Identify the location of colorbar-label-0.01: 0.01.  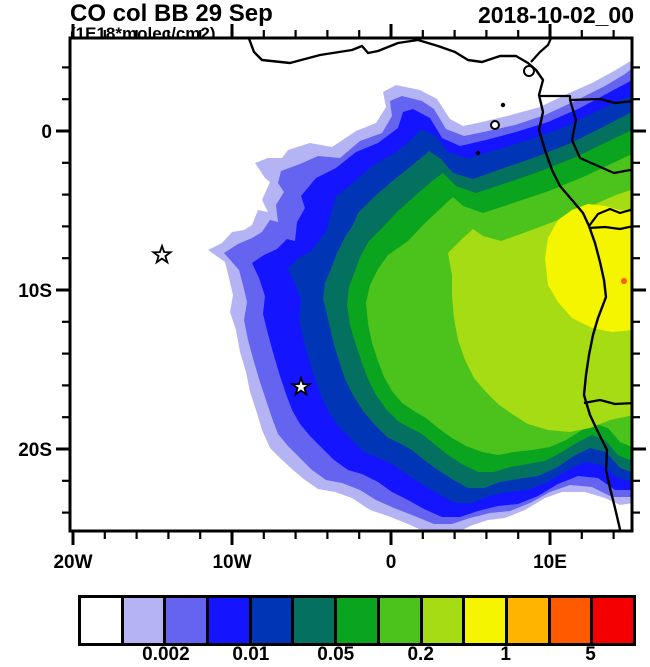
(251, 654).